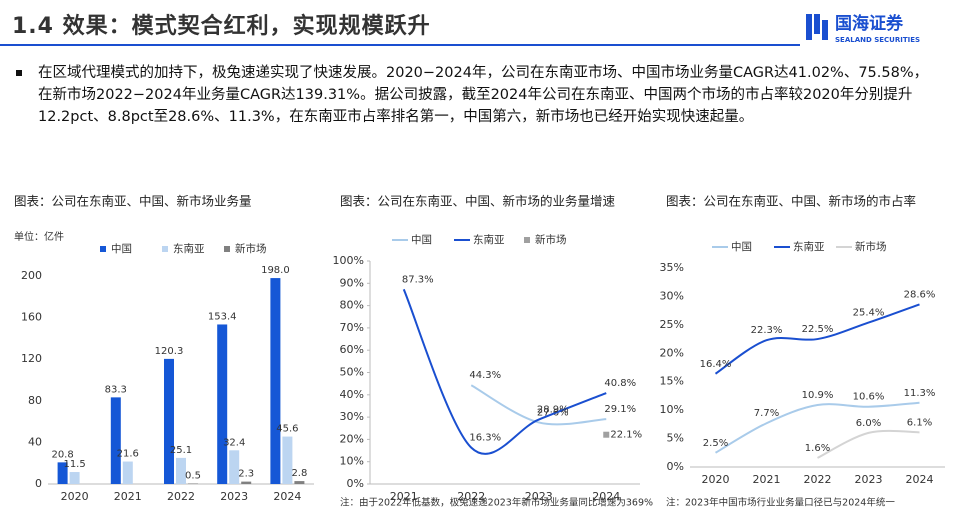  I want to click on value-label: 7.7%, so click(766, 413).